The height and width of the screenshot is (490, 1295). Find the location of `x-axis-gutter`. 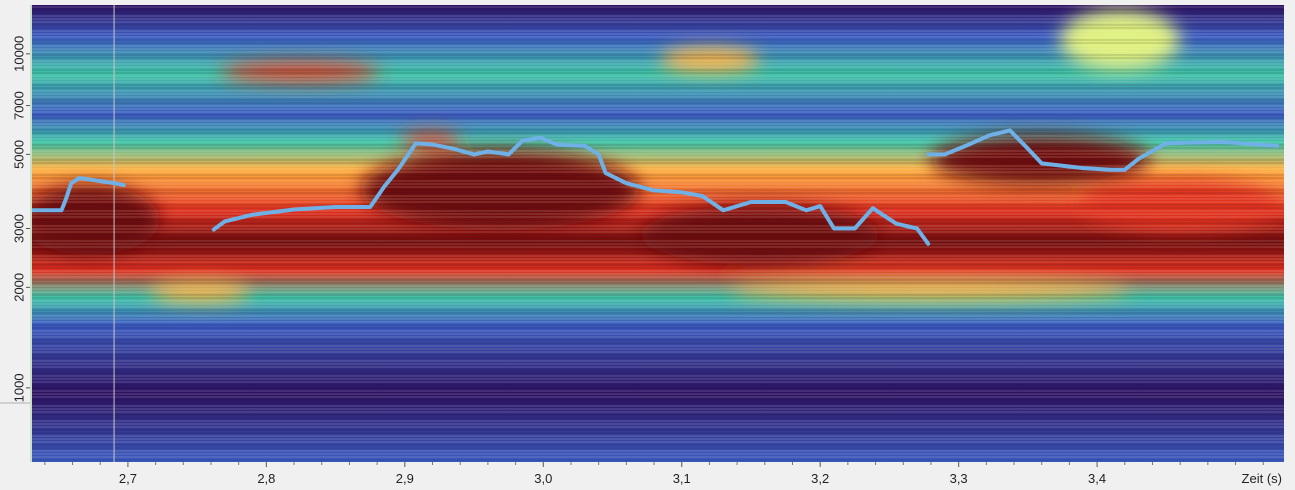

x-axis-gutter is located at coordinates (647, 476).